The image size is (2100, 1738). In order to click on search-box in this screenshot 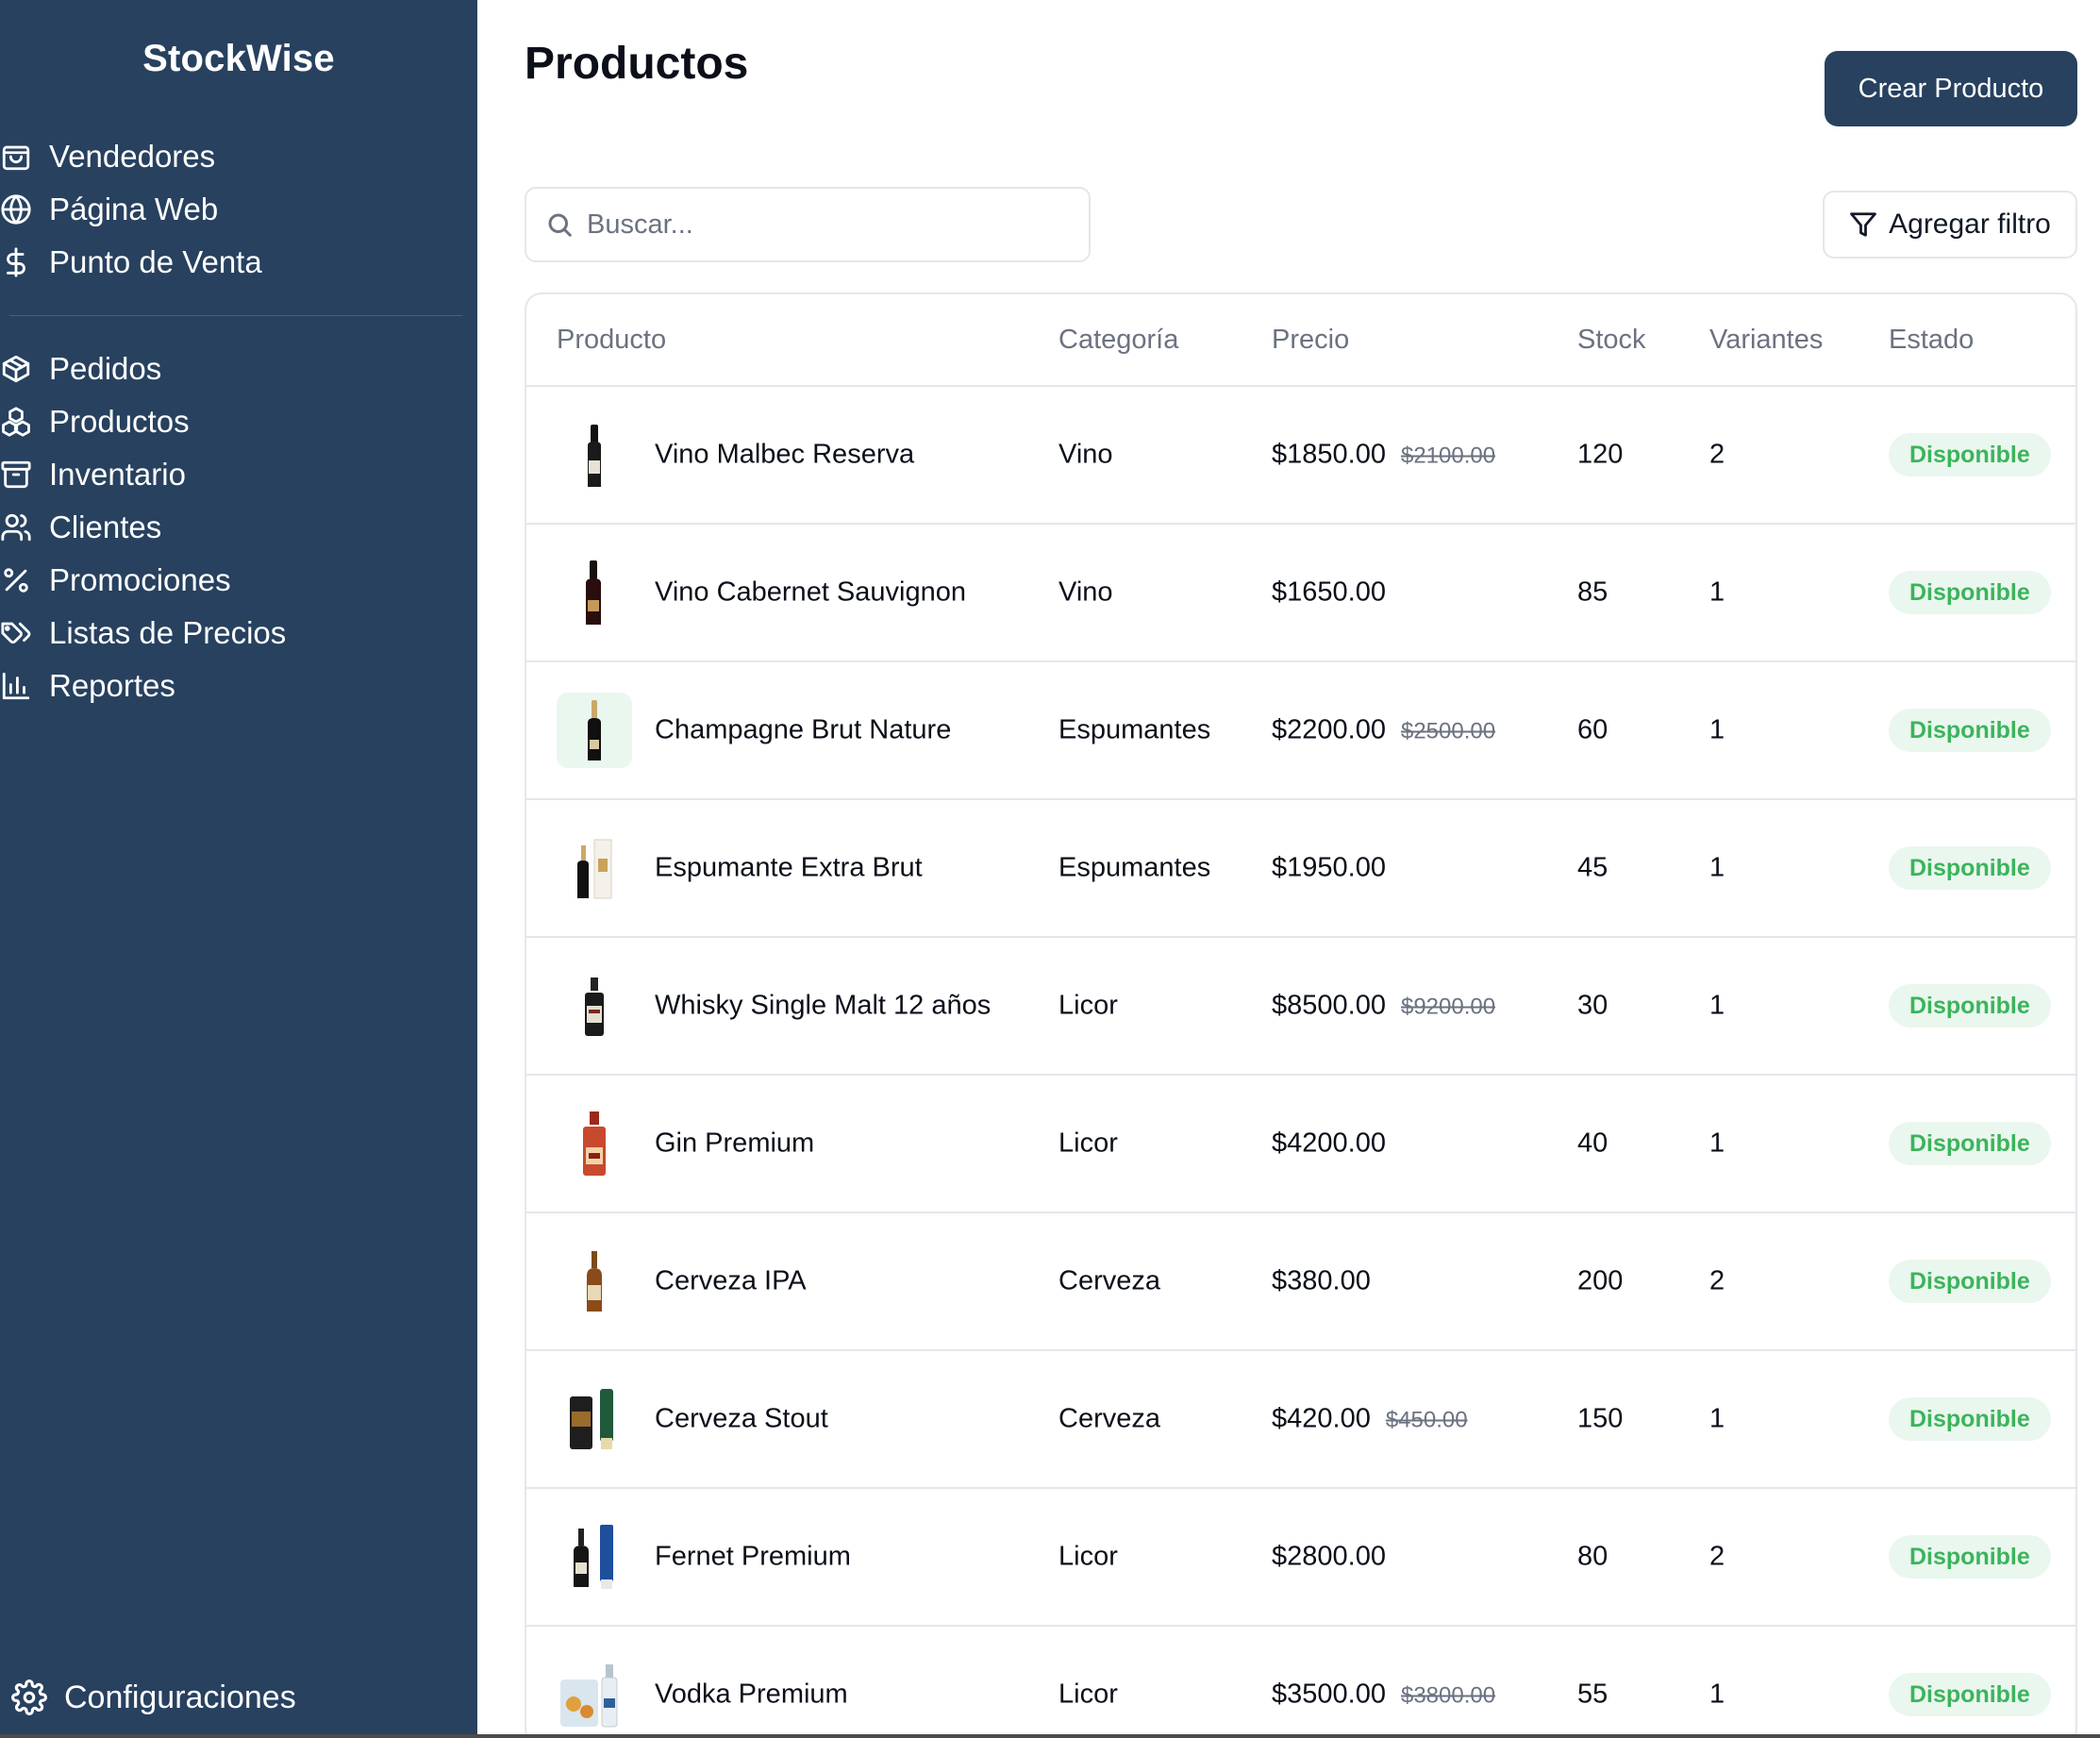, I will do `click(808, 224)`.